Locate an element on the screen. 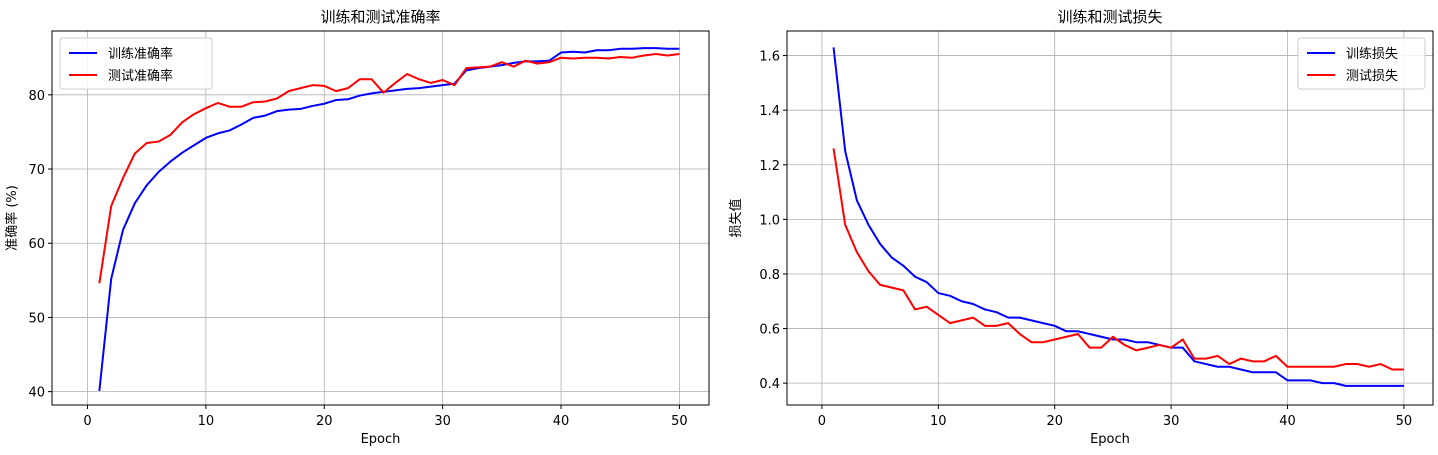 This screenshot has height=455, width=1438. y-tick-label: 0.8 is located at coordinates (769, 275).